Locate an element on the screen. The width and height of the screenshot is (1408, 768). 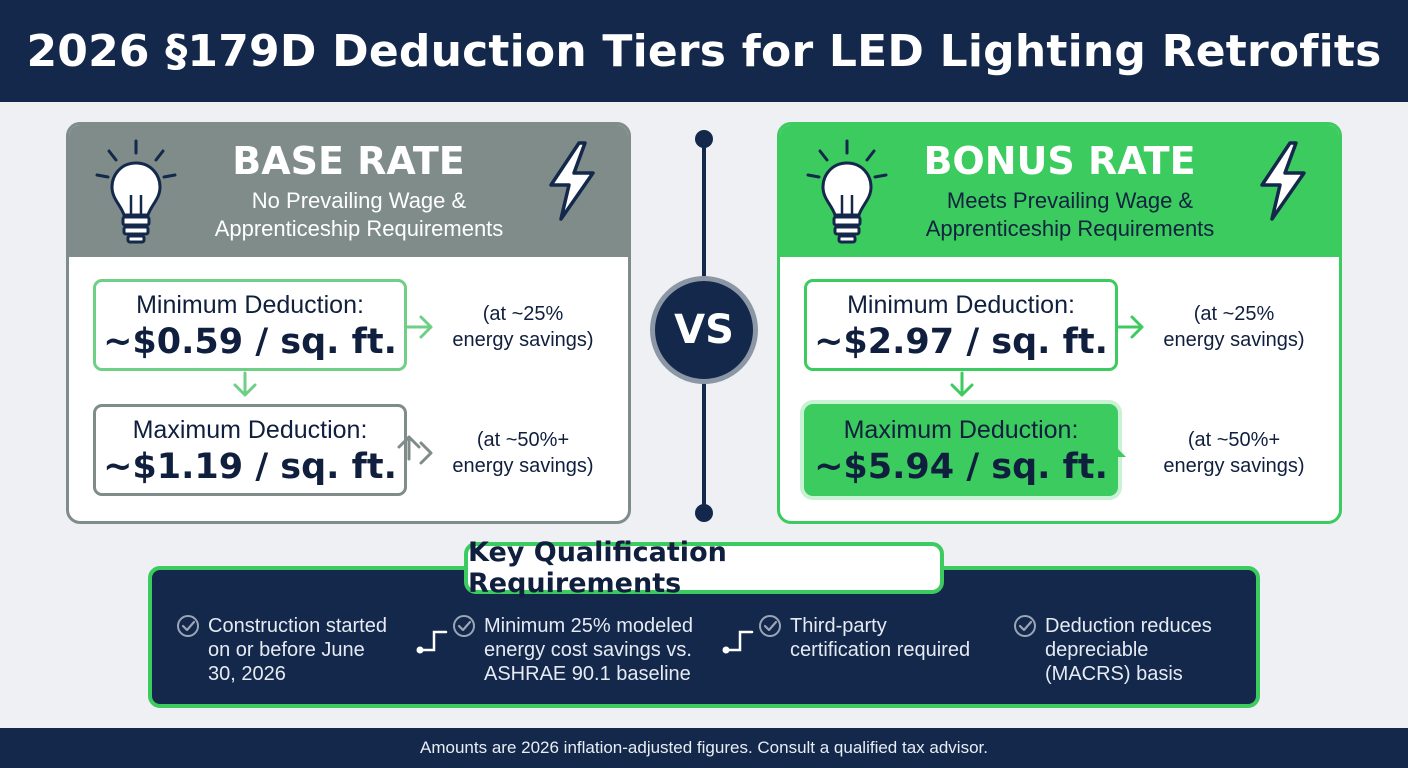
requirements-title: Key Qualification Requirements is located at coordinates (597, 568).